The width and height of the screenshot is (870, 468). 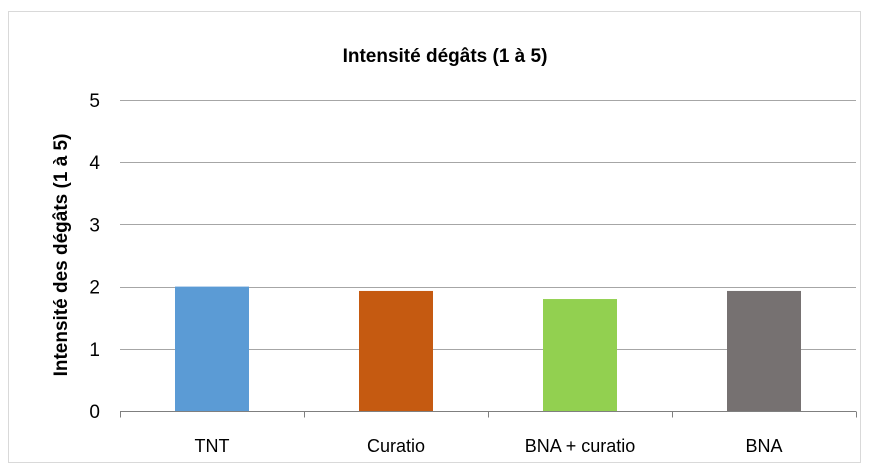 What do you see at coordinates (764, 350) in the screenshot?
I see `bar-bna` at bounding box center [764, 350].